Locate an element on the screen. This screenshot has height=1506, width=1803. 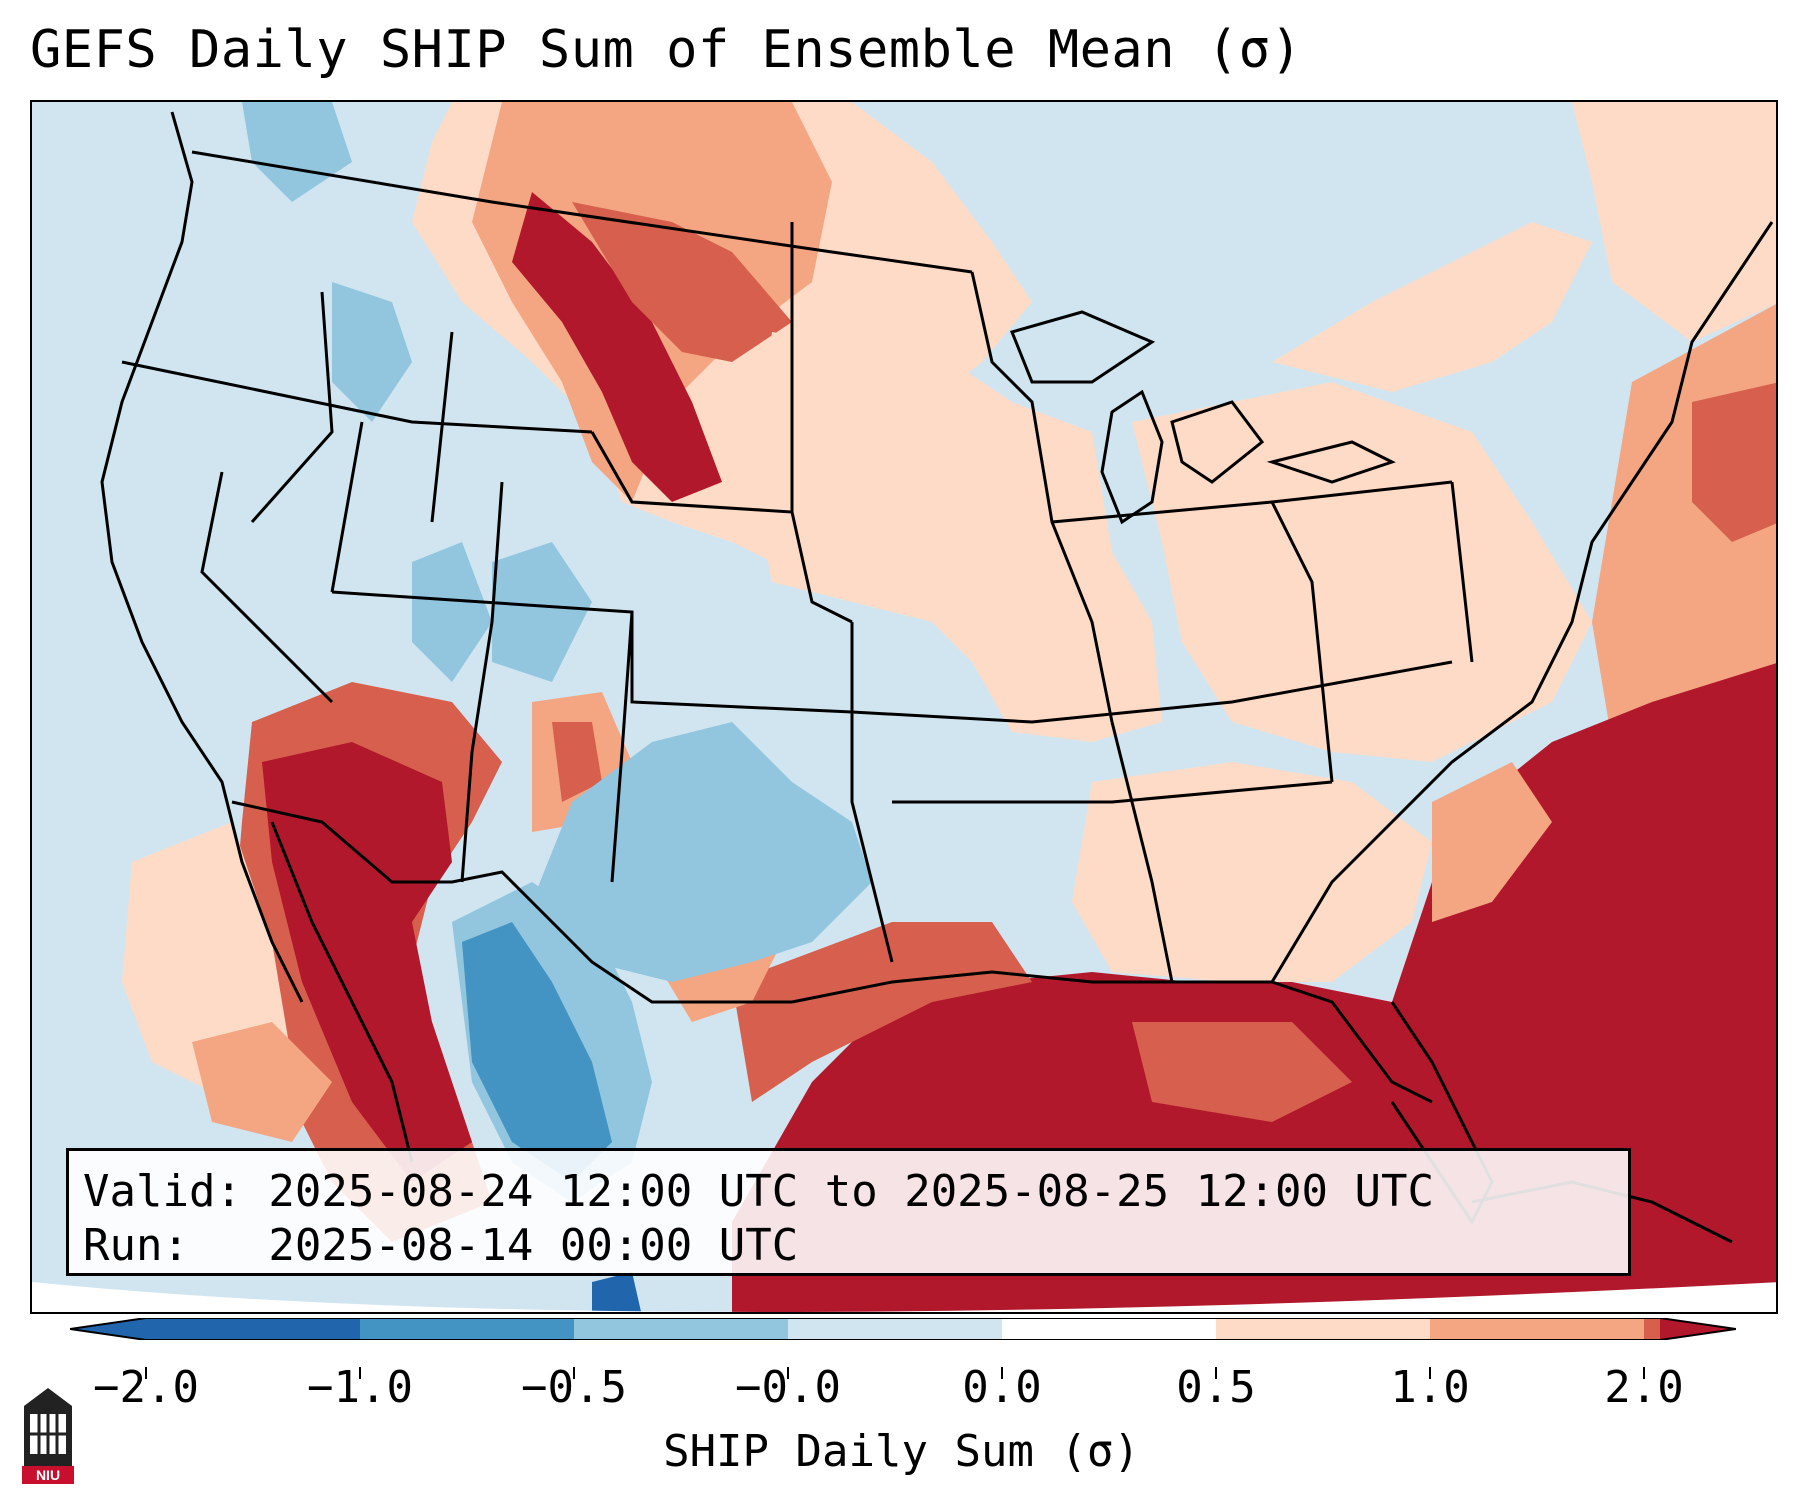
tick-label: 0.0 is located at coordinates (1002, 1387).